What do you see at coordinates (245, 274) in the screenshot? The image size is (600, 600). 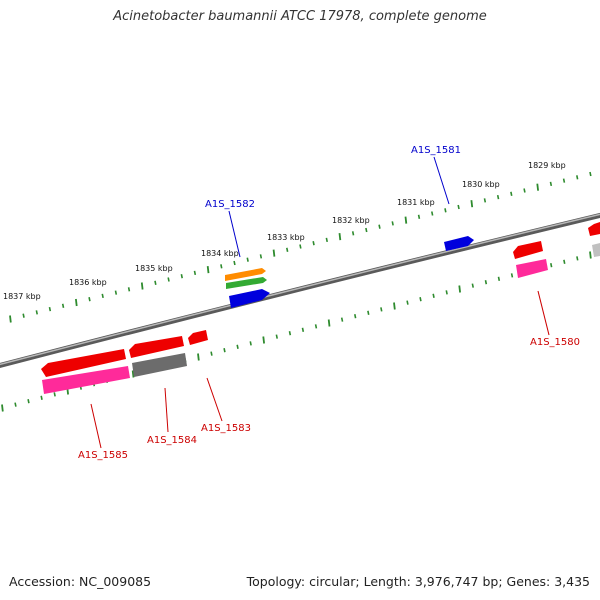 I see `gene-a1s1582-orange-feature` at bounding box center [245, 274].